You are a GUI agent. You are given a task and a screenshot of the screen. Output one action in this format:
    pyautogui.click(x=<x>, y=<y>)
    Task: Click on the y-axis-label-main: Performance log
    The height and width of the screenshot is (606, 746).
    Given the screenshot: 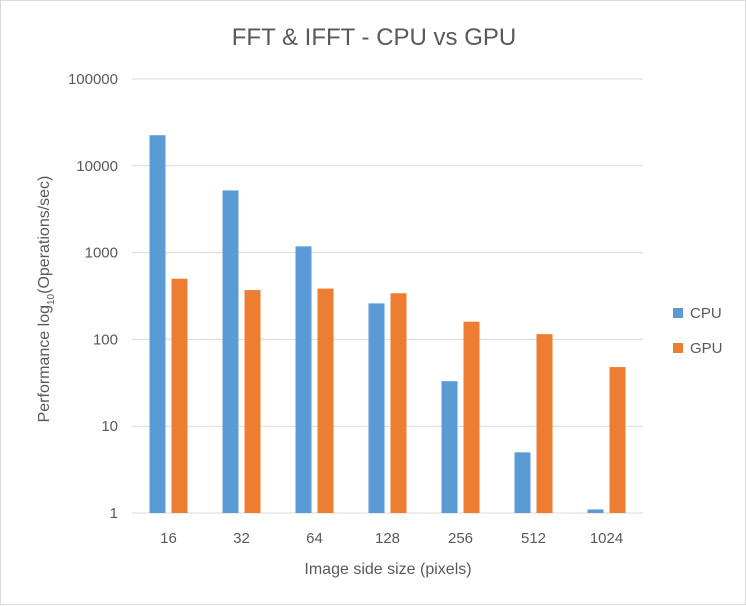 What is the action you would take?
    pyautogui.click(x=44, y=363)
    